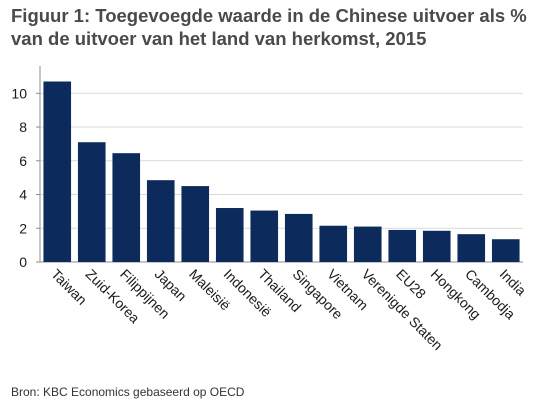 The width and height of the screenshot is (542, 417). I want to click on y-tick-label: 10, so click(19, 93).